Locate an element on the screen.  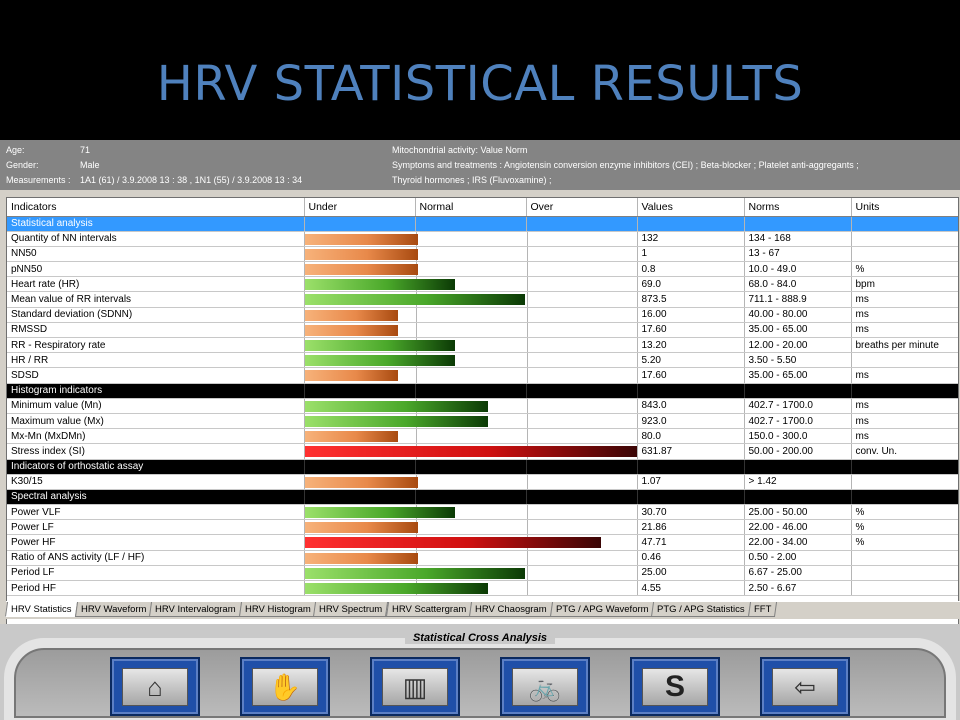
table-row: Power HF 47.71 22.00 - 34.00% is located at coordinates (482, 542).